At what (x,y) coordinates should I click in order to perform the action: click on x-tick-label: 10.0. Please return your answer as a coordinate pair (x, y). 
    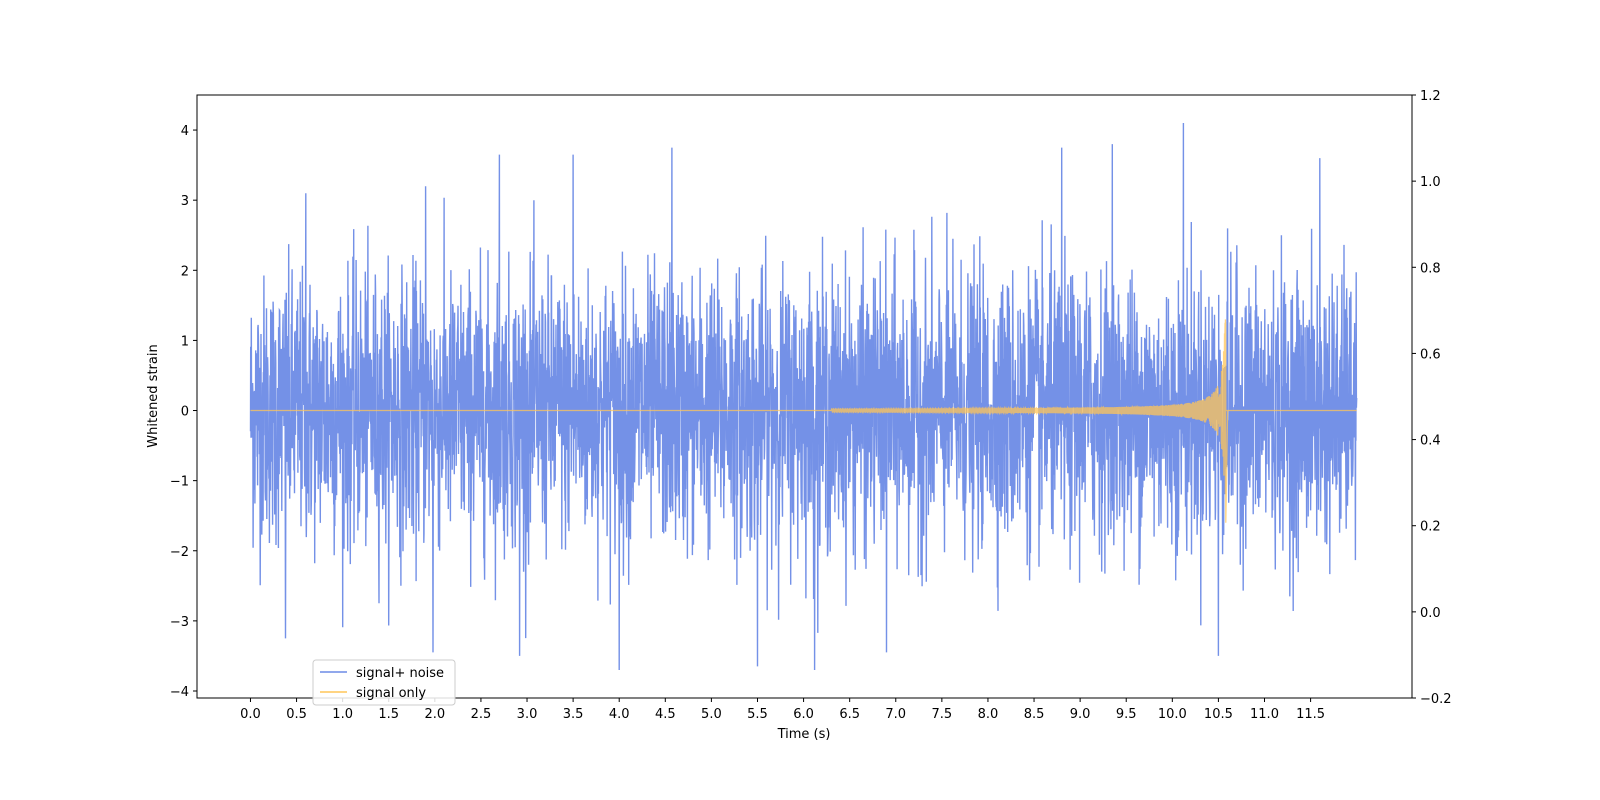
    Looking at the image, I should click on (1172, 714).